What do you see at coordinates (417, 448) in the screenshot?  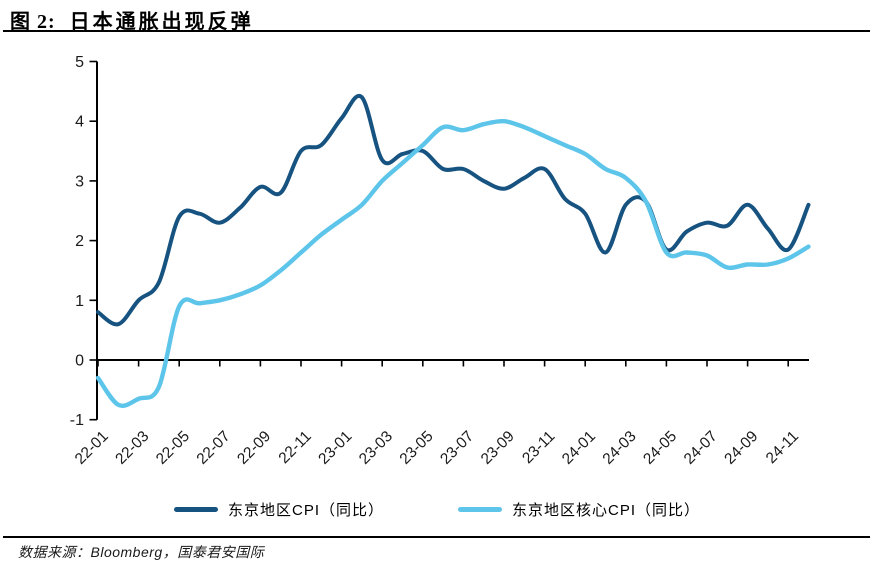 I see `x-tick-label: 23-05` at bounding box center [417, 448].